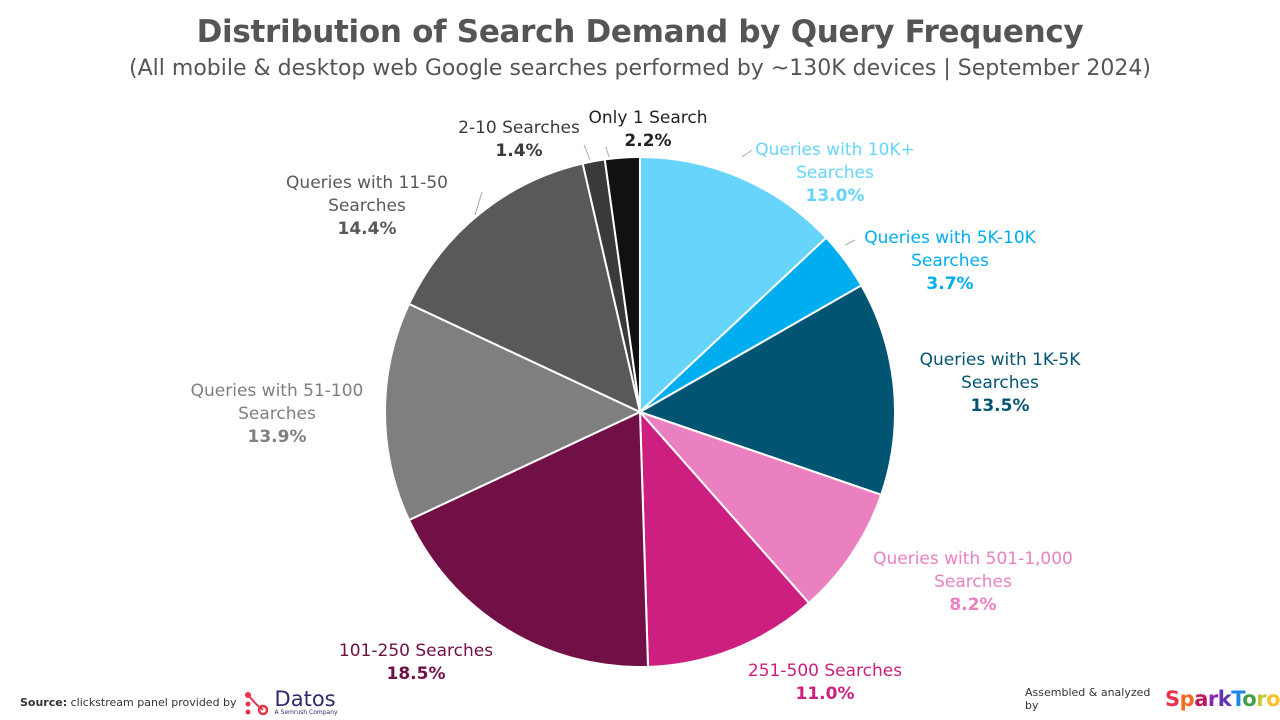 Image resolution: width=1280 pixels, height=720 pixels. What do you see at coordinates (519, 151) in the screenshot?
I see `slice-value: 1.4%` at bounding box center [519, 151].